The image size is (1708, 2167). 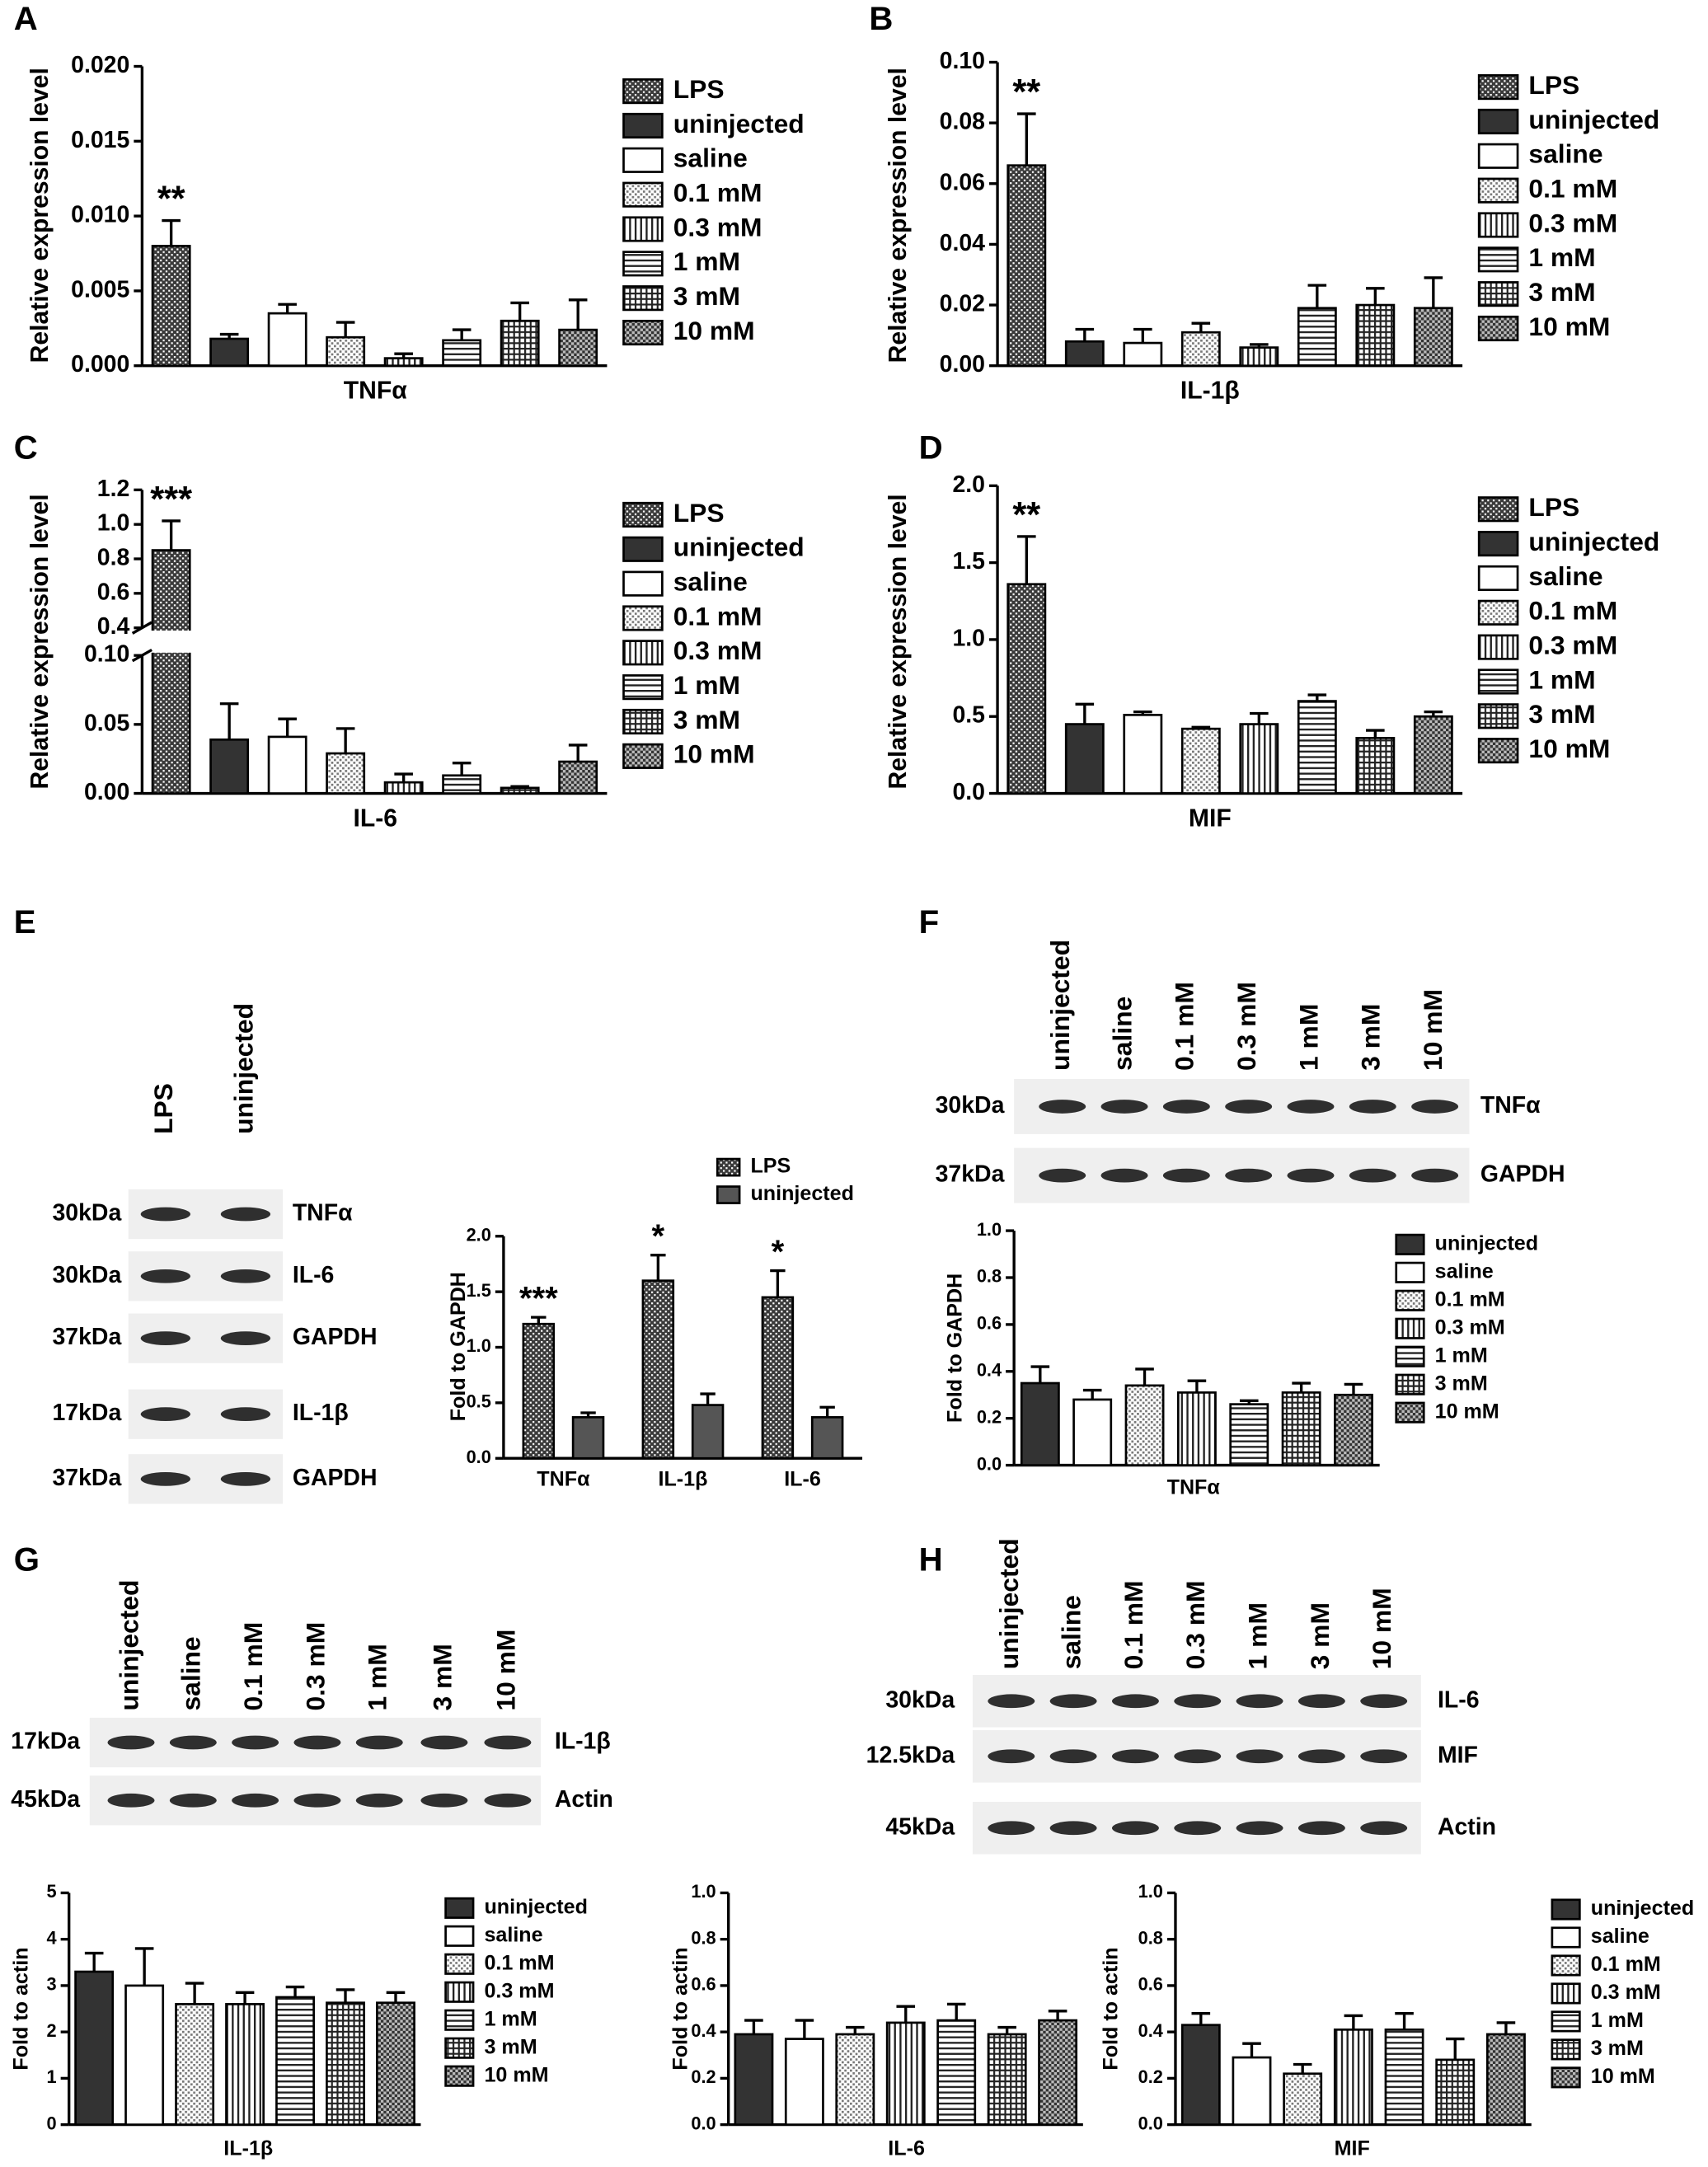 I want to click on legend-label: 0.1 mM, so click(x=717, y=616).